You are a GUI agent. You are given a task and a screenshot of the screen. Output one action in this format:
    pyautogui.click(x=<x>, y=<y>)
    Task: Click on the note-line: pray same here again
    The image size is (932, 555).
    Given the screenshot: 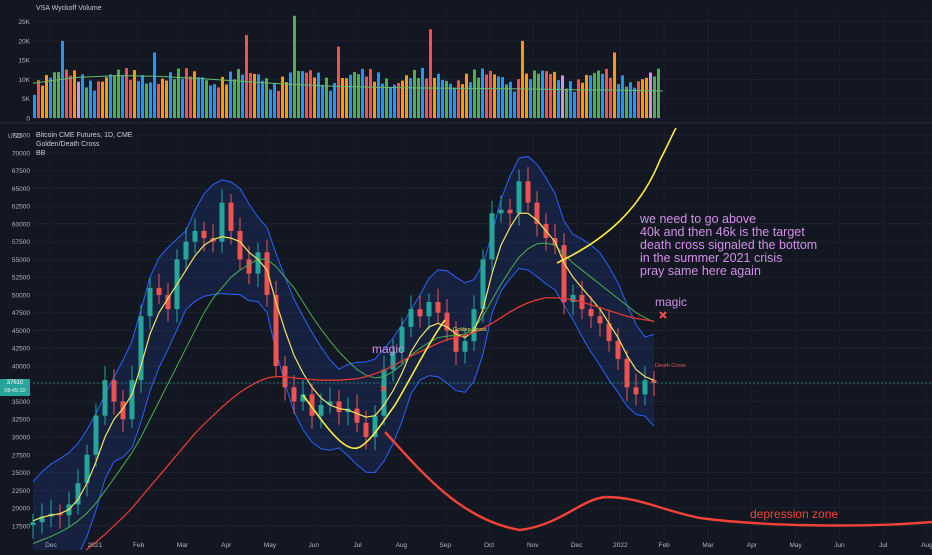 What is the action you would take?
    pyautogui.click(x=700, y=271)
    